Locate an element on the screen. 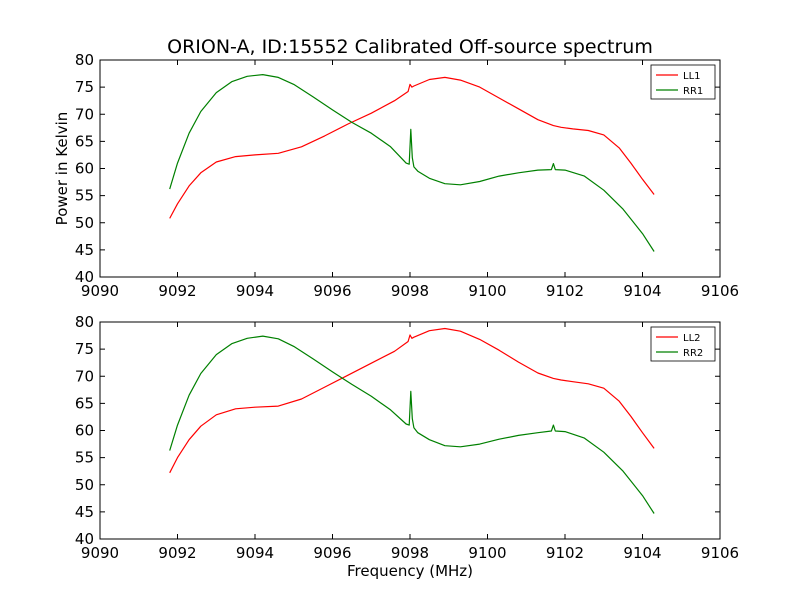 The height and width of the screenshot is (600, 800). legend-label-ll2: LL2 is located at coordinates (692, 338).